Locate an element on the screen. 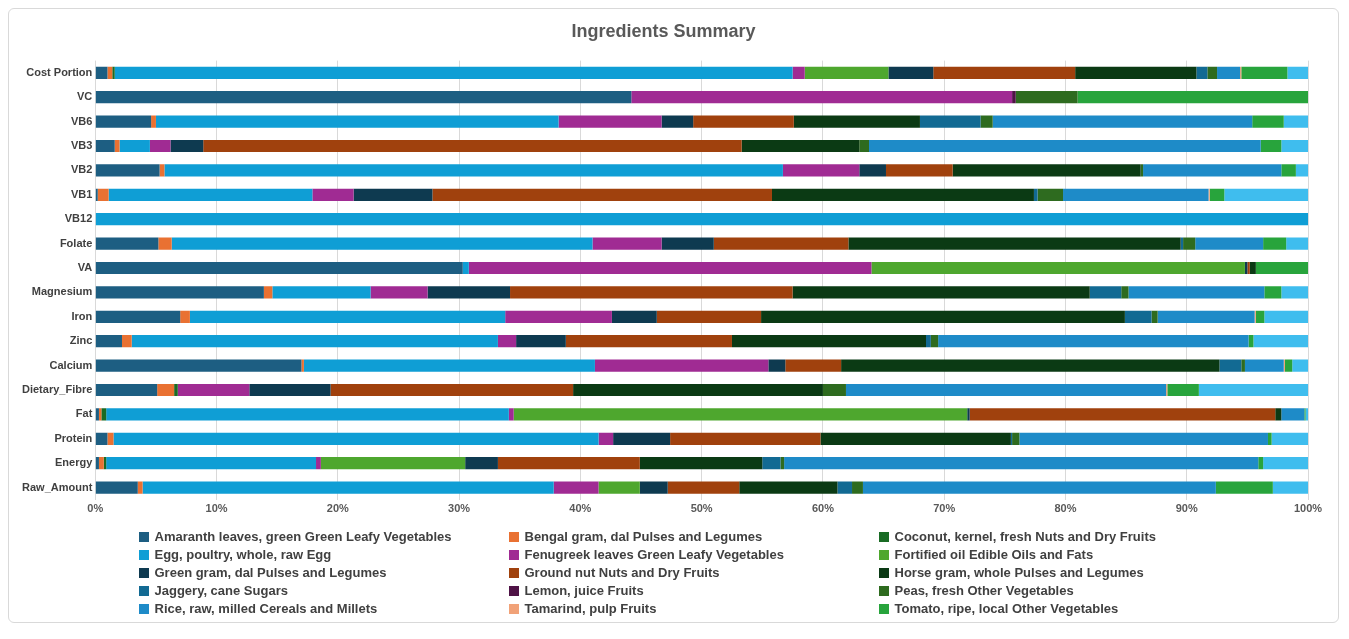 The height and width of the screenshot is (639, 1349). x-tick-label: 20% is located at coordinates (338, 508).